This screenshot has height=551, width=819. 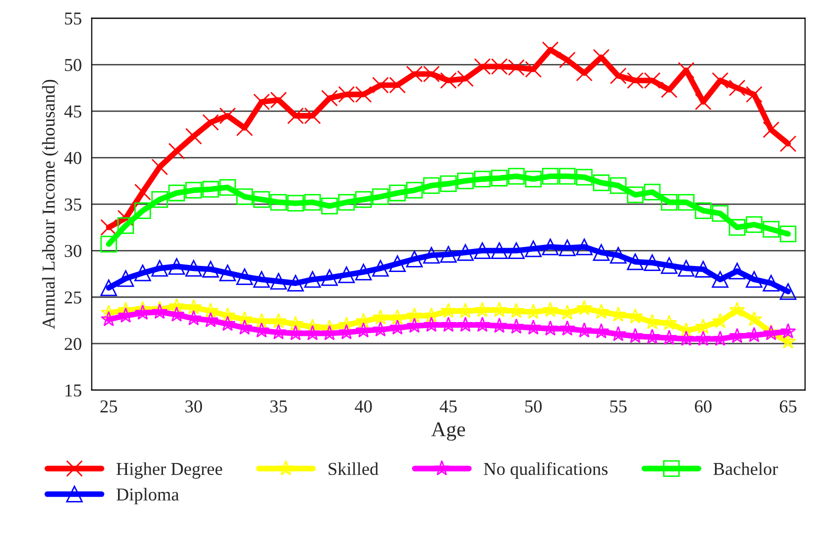 What do you see at coordinates (50, 205) in the screenshot?
I see `y-axis-title: Annual Labour Income (thousand)` at bounding box center [50, 205].